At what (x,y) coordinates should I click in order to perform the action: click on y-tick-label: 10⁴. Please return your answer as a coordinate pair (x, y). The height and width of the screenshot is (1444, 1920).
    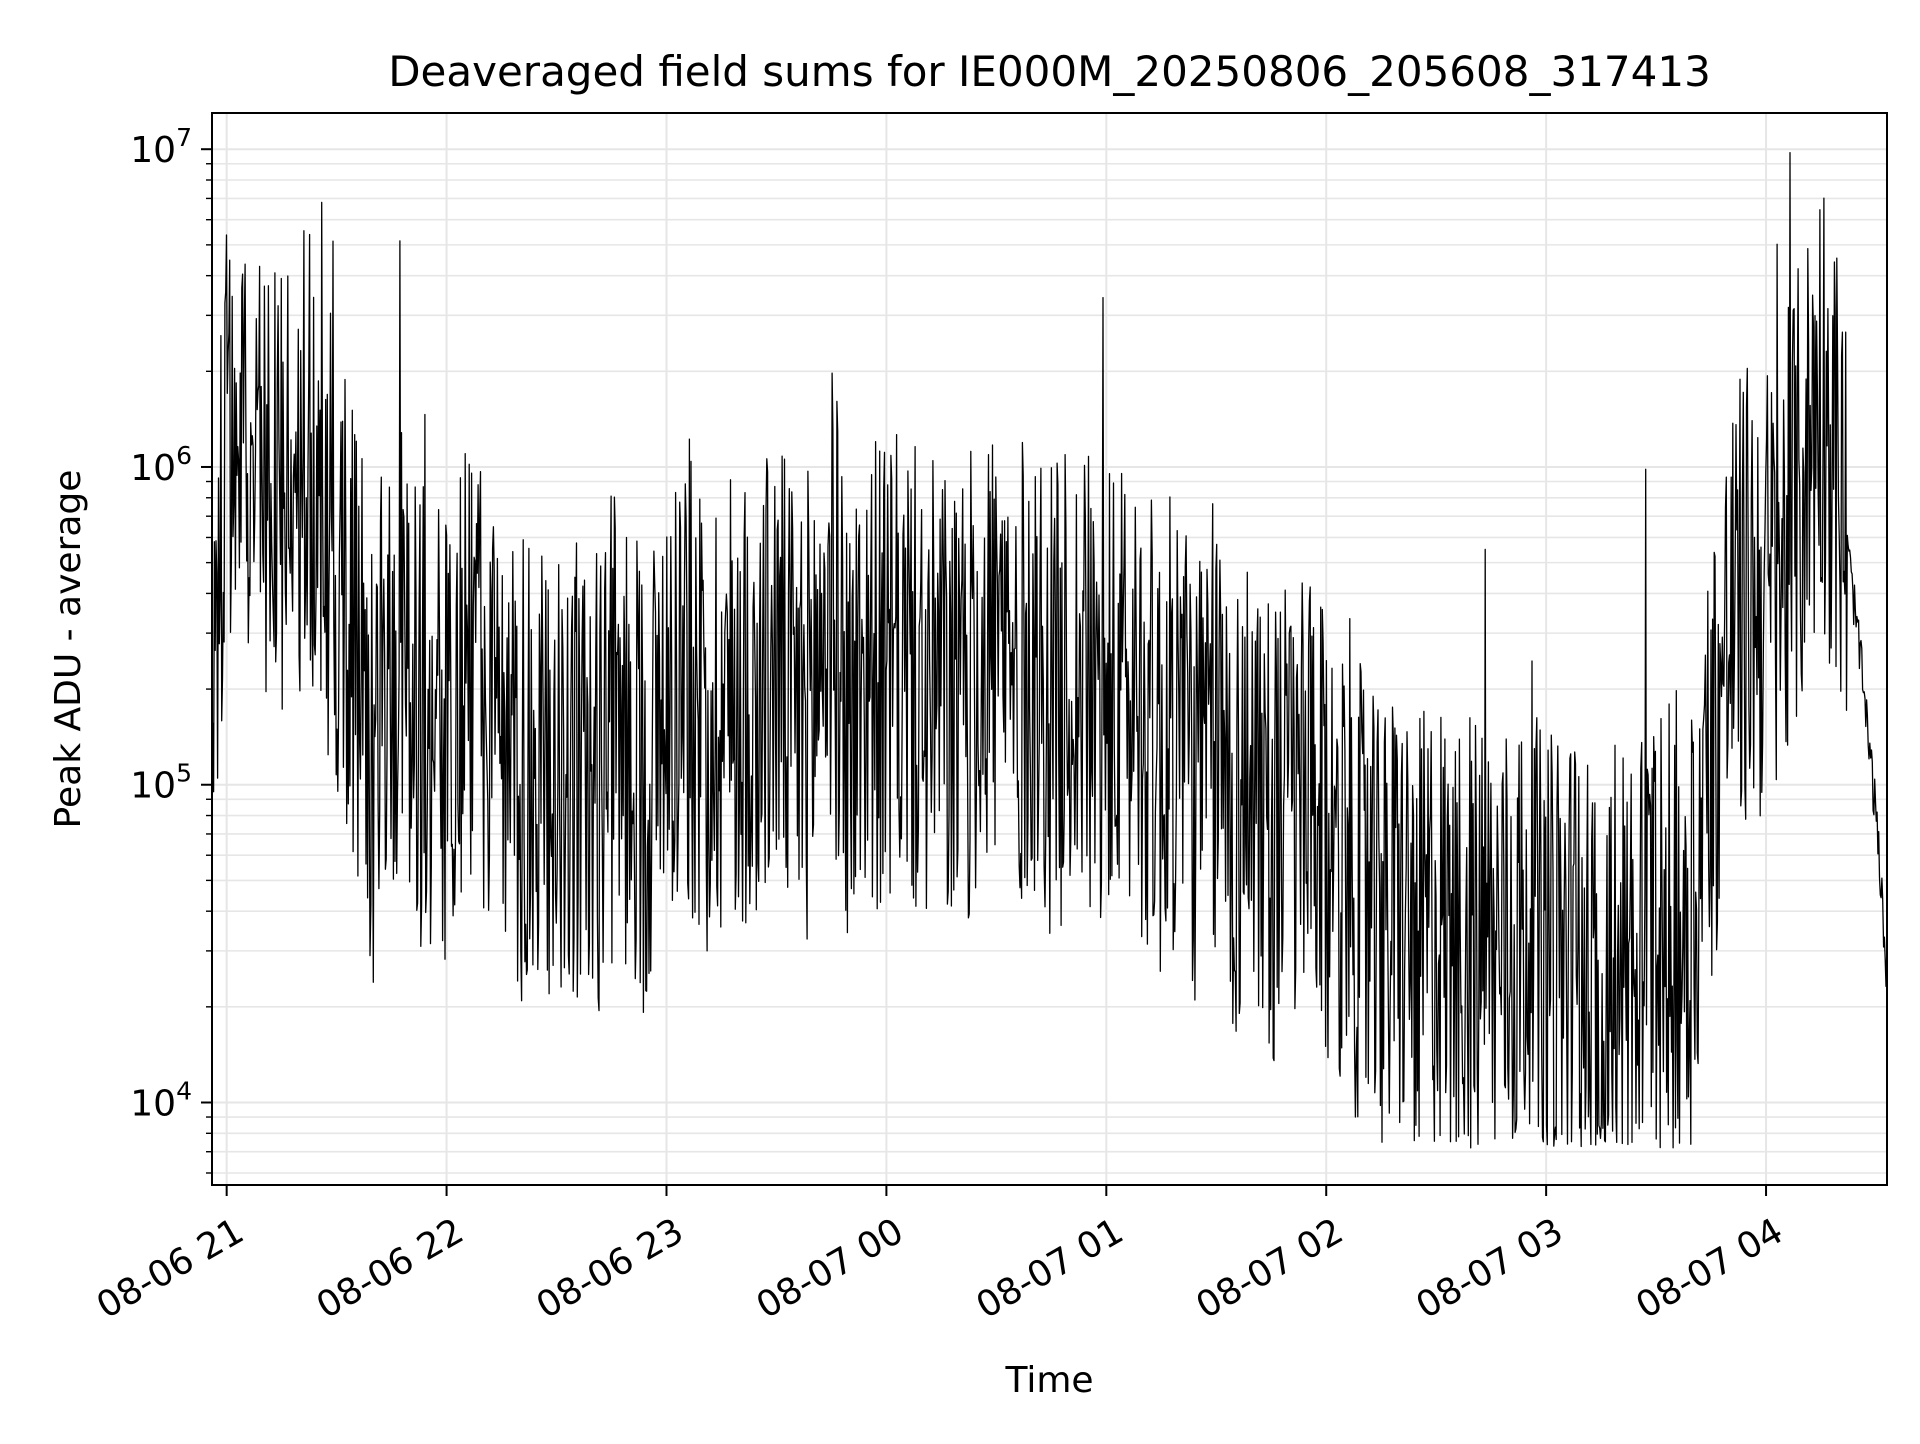
    Looking at the image, I should click on (161, 1100).